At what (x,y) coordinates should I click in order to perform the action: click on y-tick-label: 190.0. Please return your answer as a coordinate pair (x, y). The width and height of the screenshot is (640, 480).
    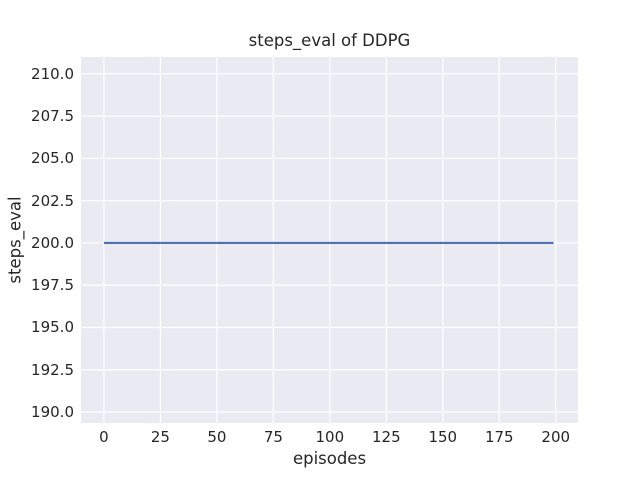
    Looking at the image, I should click on (52, 412).